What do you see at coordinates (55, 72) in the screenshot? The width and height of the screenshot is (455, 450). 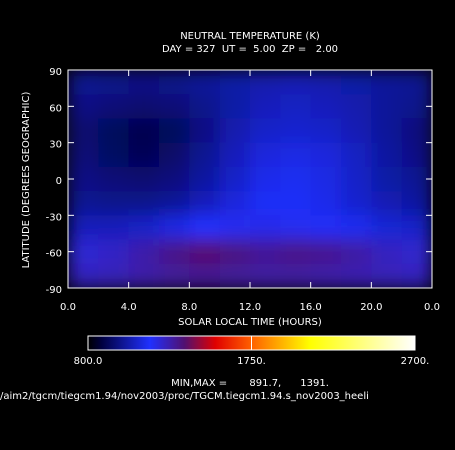 I see `y-tick-label: 90` at bounding box center [55, 72].